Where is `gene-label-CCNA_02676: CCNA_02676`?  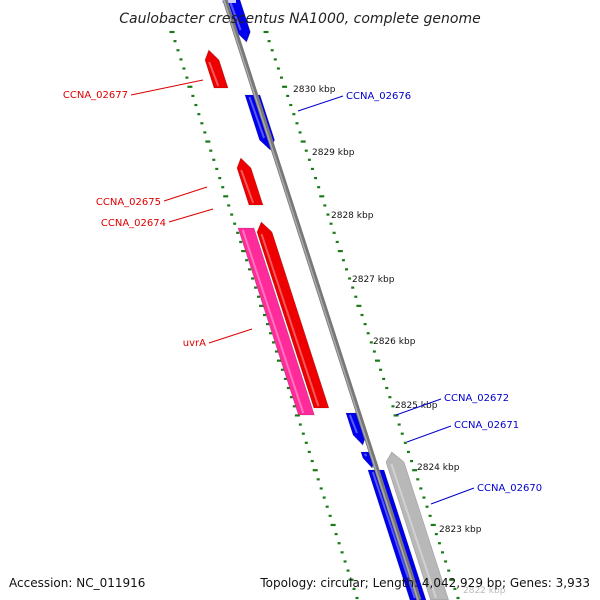
gene-label-CCNA_02676: CCNA_02676 is located at coordinates (378, 96).